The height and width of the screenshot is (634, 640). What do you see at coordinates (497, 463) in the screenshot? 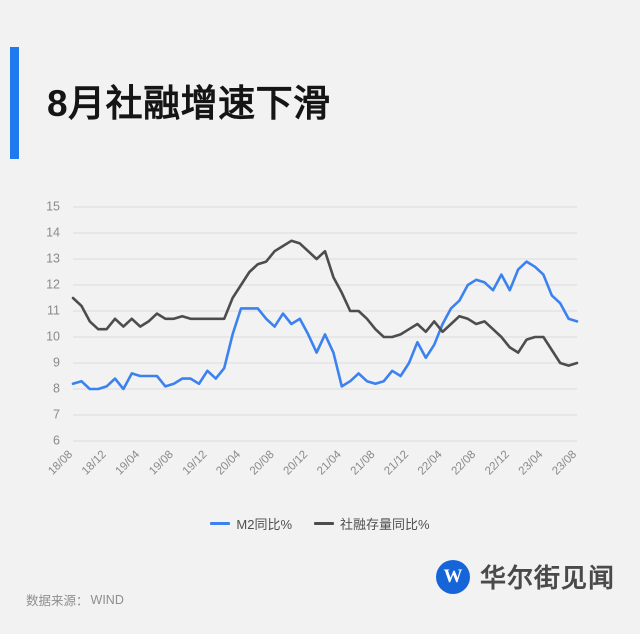
I see `x-axis-tick-label: 22/12` at bounding box center [497, 463].